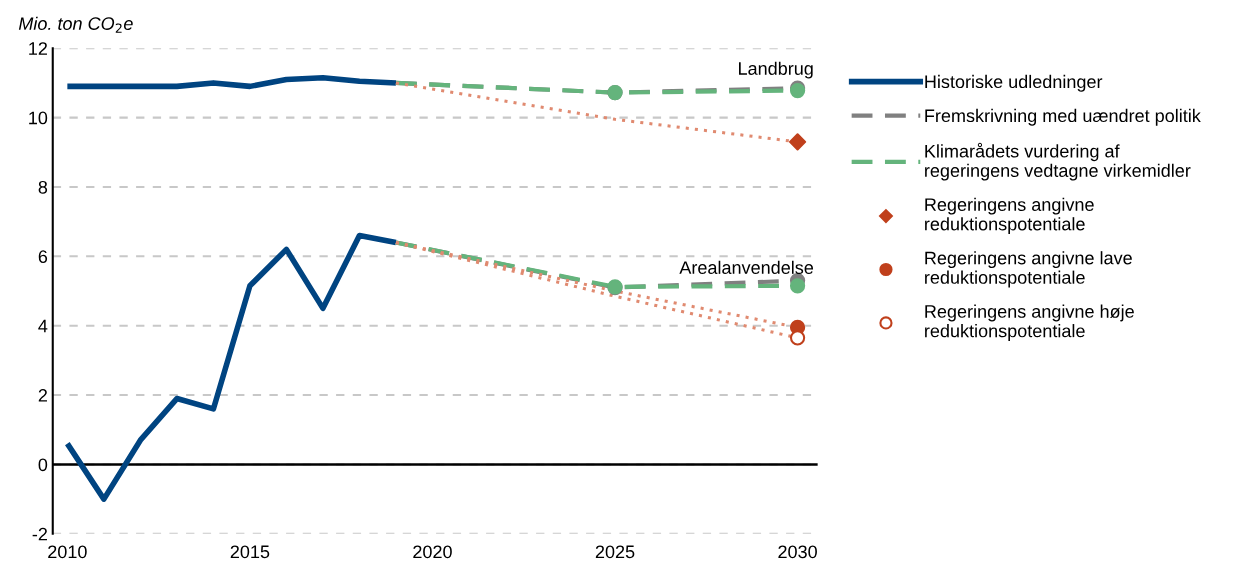 This screenshot has height=574, width=1256. What do you see at coordinates (1014, 83) in the screenshot?
I see `legend-label: Historiske udledninger` at bounding box center [1014, 83].